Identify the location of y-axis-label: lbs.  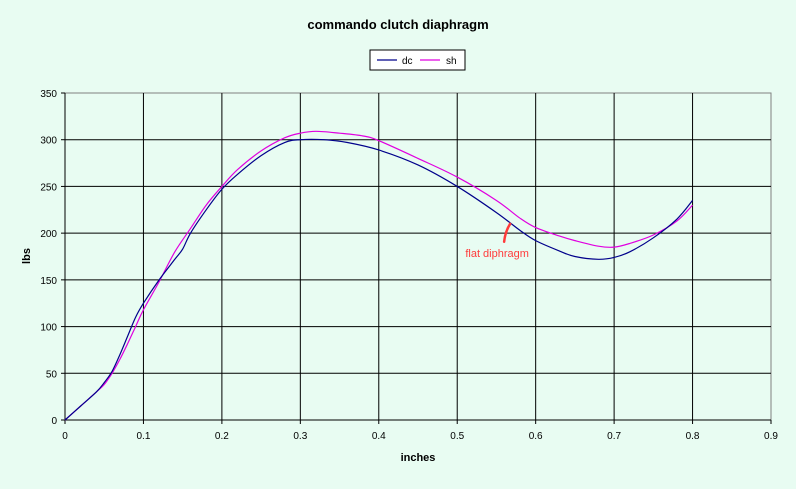
(27, 256).